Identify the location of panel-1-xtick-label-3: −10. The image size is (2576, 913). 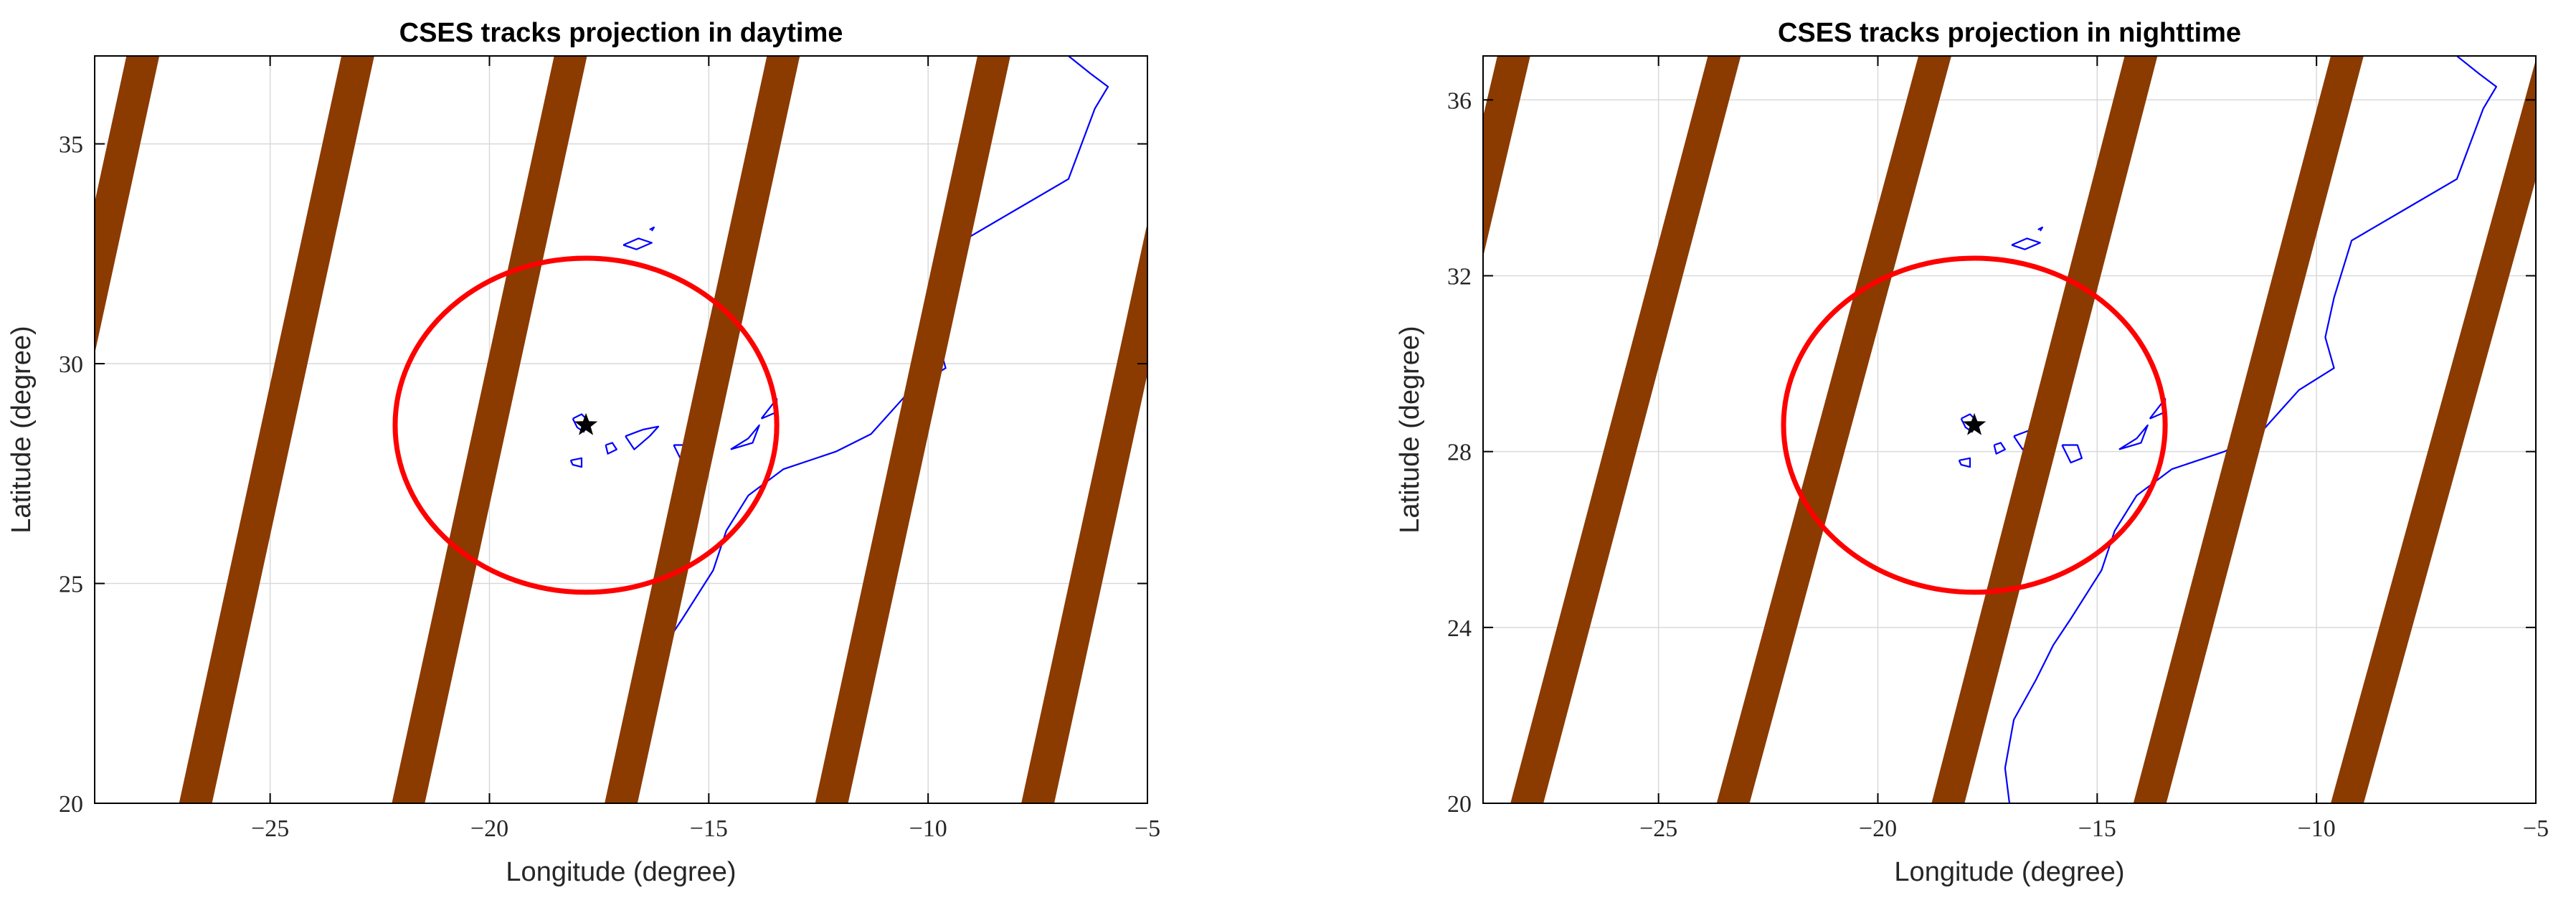
(928, 828).